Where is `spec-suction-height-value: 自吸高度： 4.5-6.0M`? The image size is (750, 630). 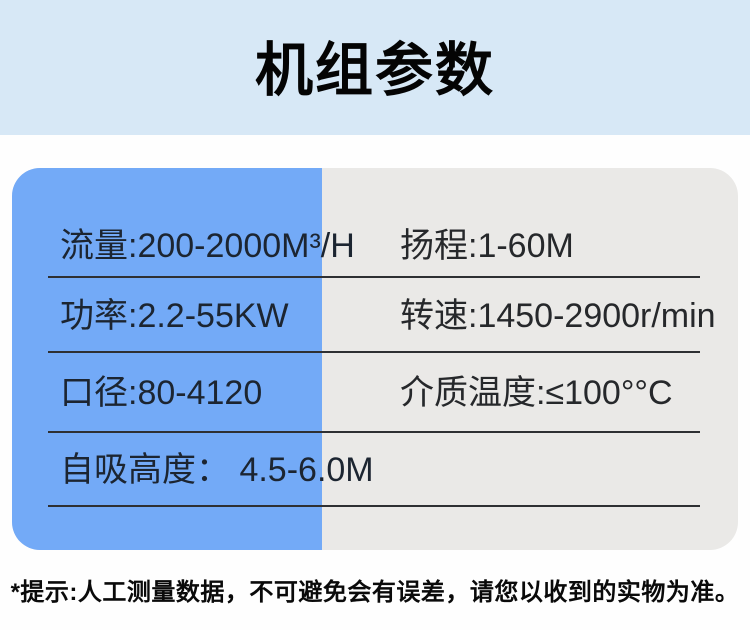 spec-suction-height-value: 自吸高度： 4.5-6.0M is located at coordinates (217, 470).